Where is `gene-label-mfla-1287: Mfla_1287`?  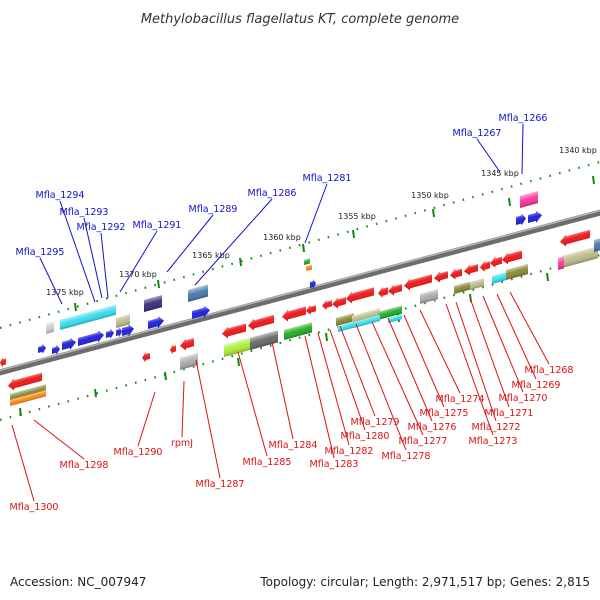
gene-label-mfla-1287: Mfla_1287 is located at coordinates (220, 484).